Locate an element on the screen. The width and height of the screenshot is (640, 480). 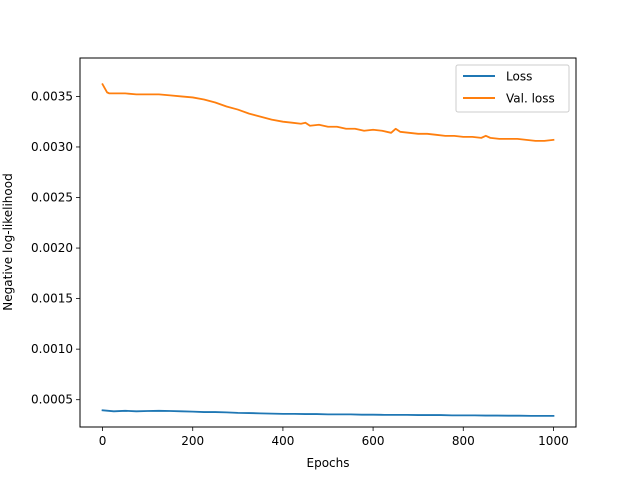
series-line-val-loss is located at coordinates (328, 112).